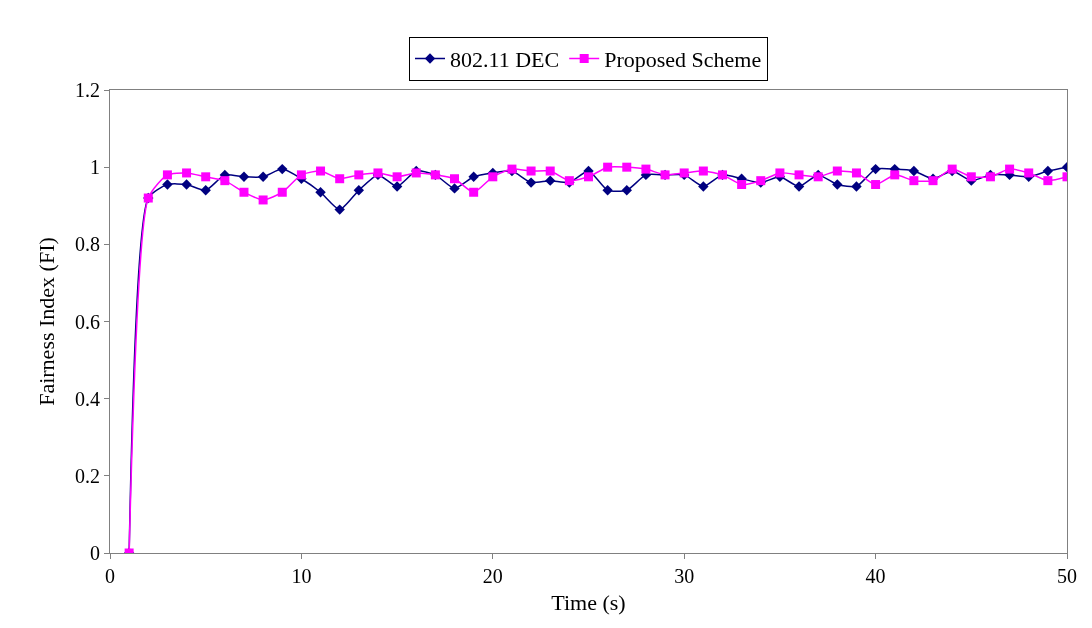 The image size is (1092, 628). I want to click on y-tick-label: 0, so click(95, 553).